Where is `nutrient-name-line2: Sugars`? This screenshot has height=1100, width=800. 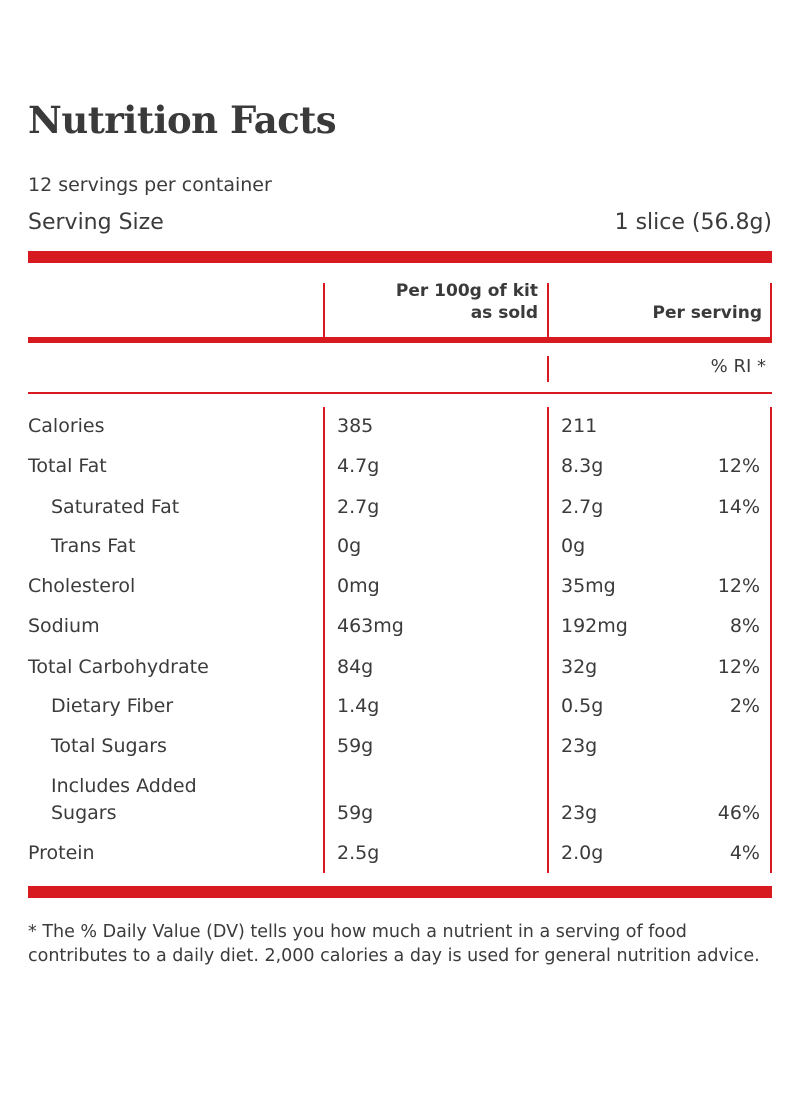 nutrient-name-line2: Sugars is located at coordinates (84, 813).